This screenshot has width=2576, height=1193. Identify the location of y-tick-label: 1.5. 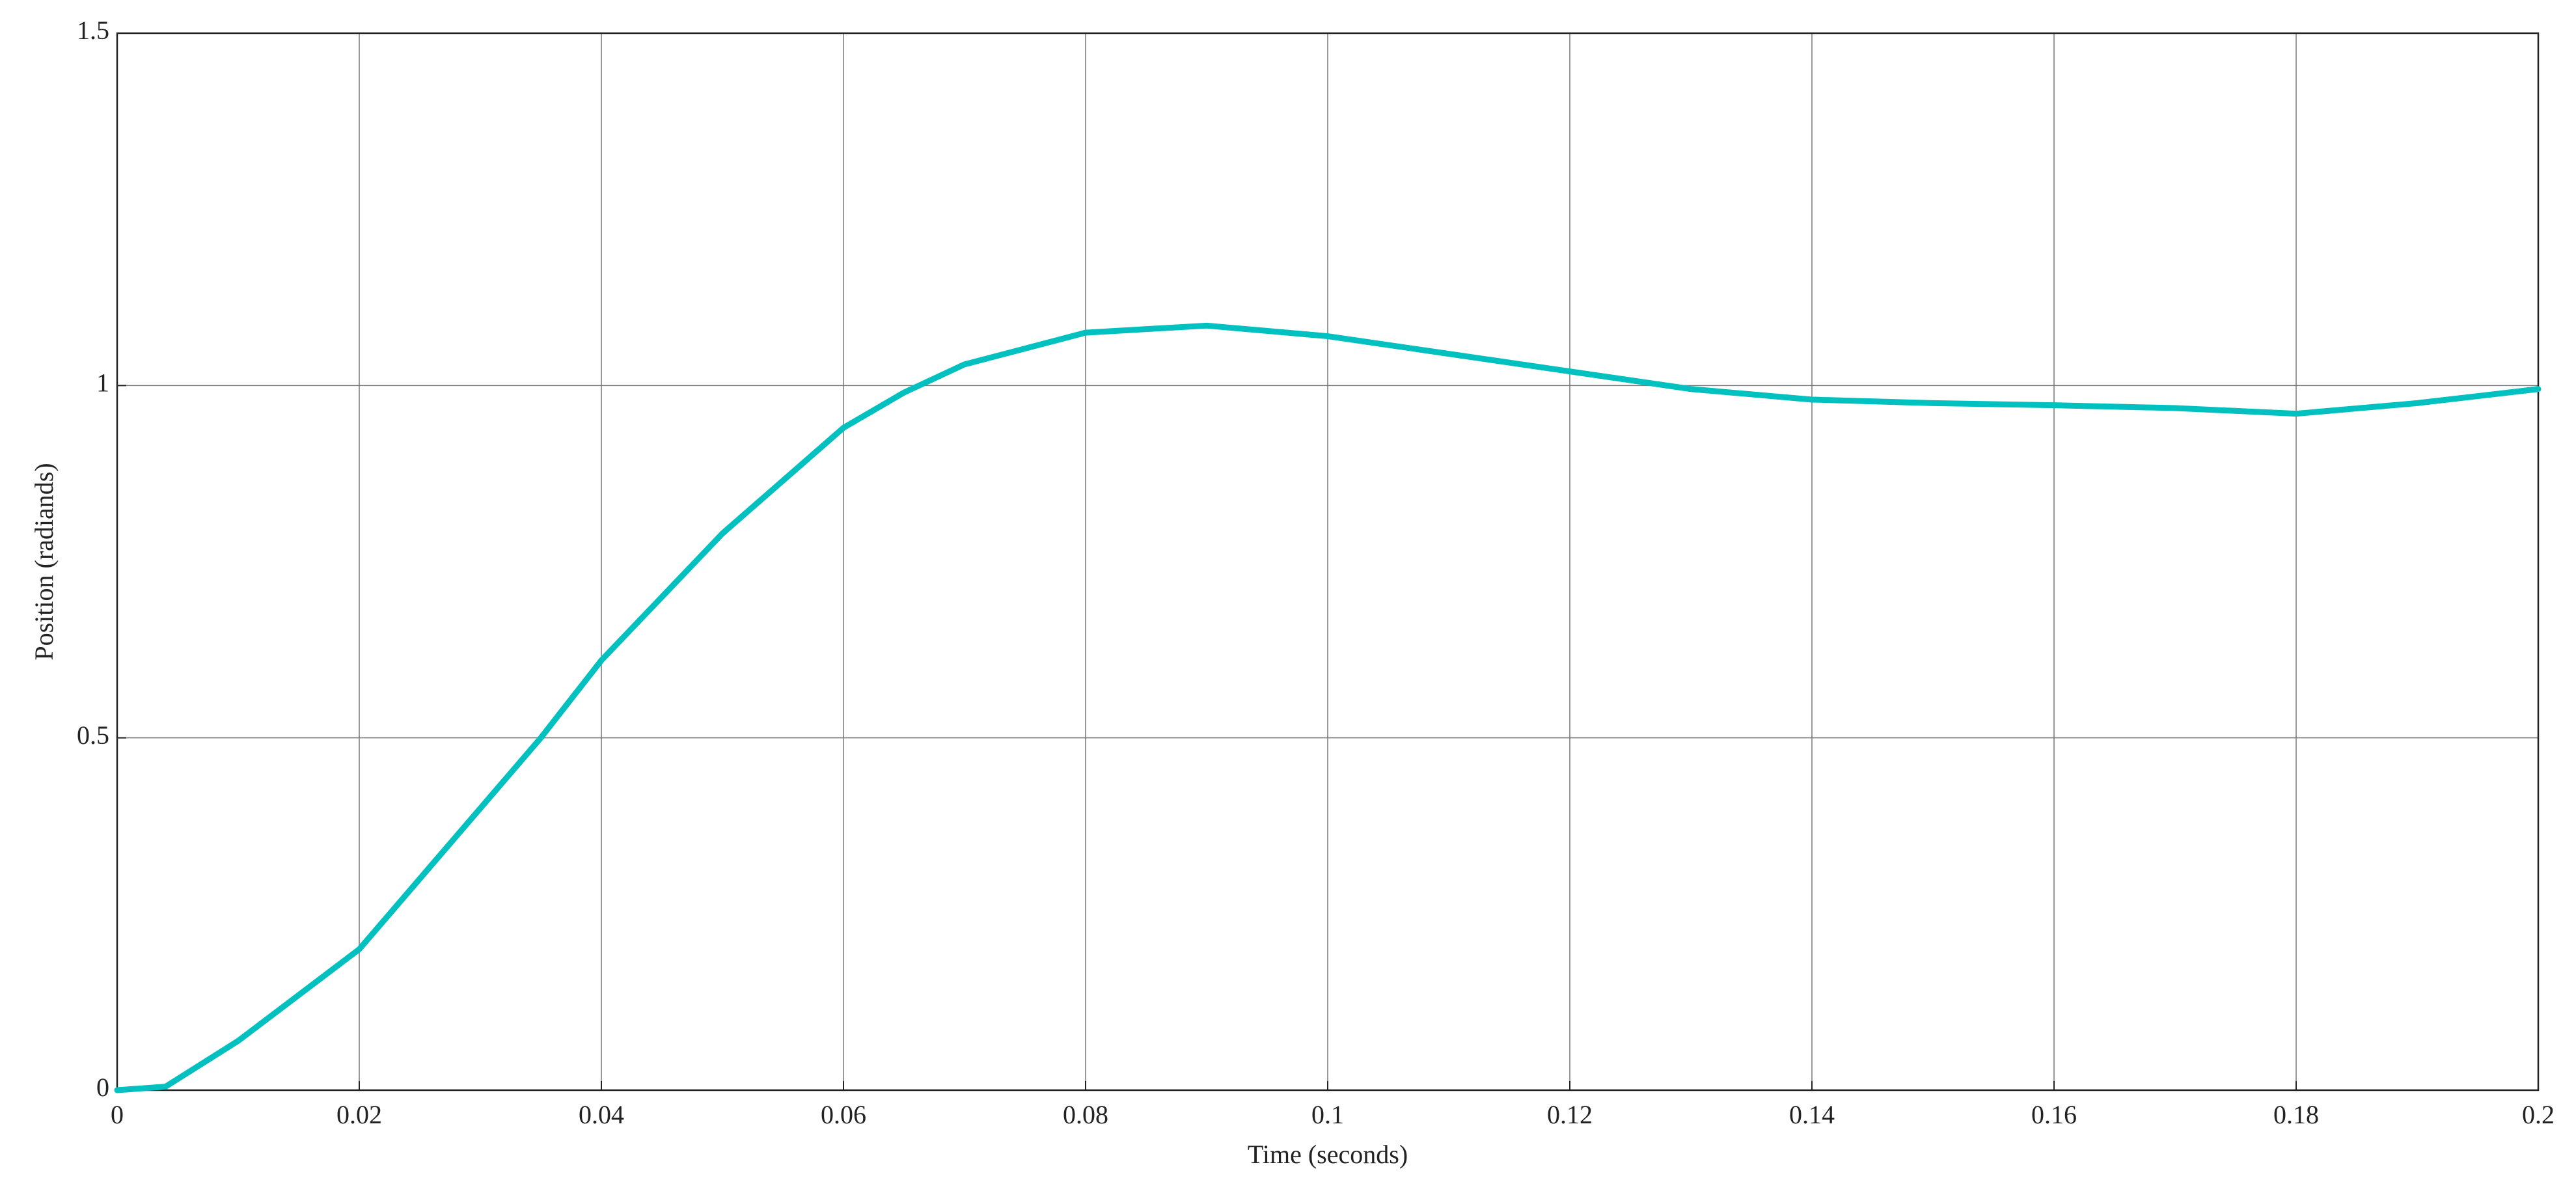
(93, 30).